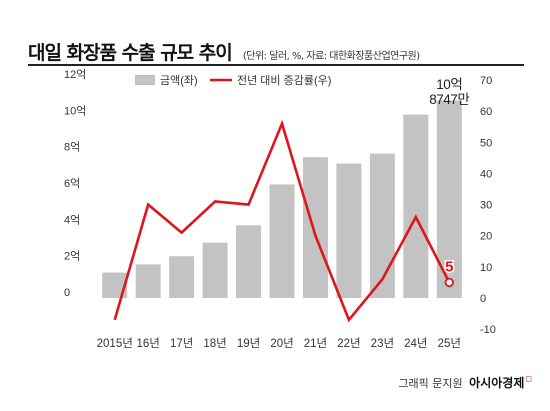  What do you see at coordinates (67, 293) in the screenshot?
I see `y-left-tick-label: 0` at bounding box center [67, 293].